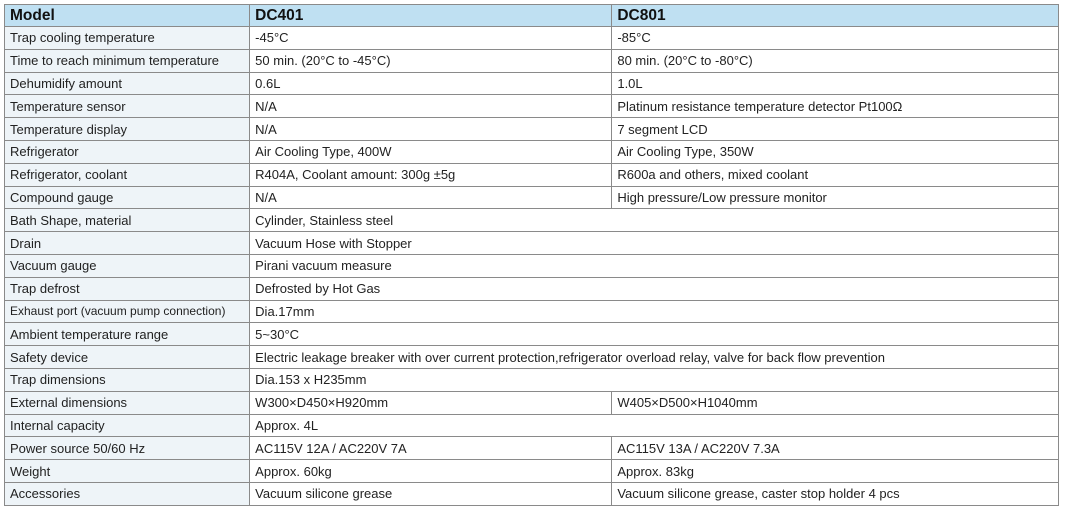  What do you see at coordinates (431, 151) in the screenshot?
I see `dc401-value: Air Cooling Type, 400W` at bounding box center [431, 151].